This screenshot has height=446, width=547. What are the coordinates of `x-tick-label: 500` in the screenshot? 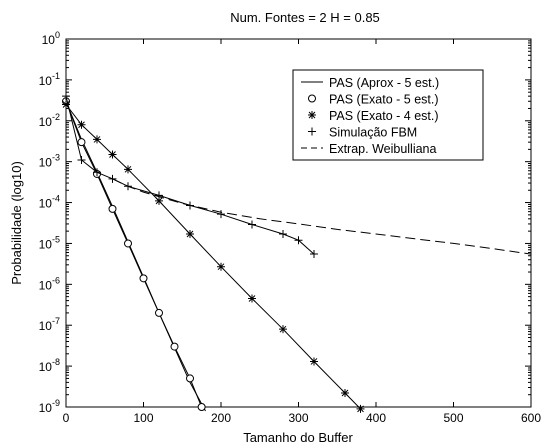 It's located at (453, 418).